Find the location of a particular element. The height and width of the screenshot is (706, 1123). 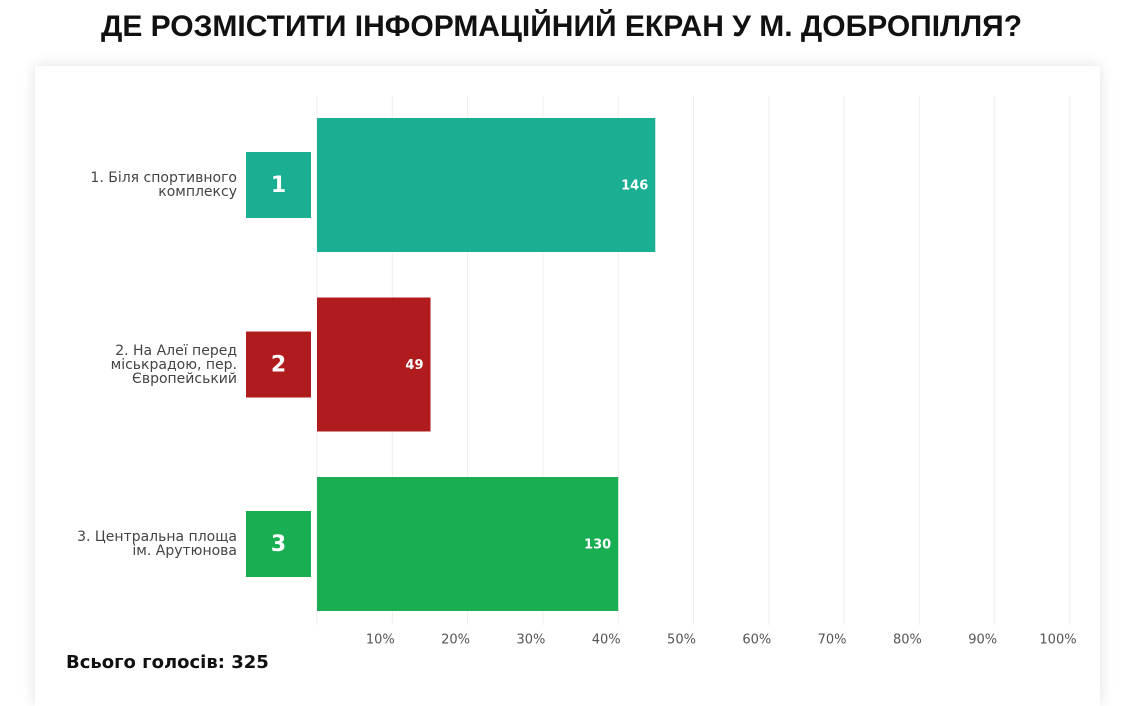

badge-label: 3 is located at coordinates (278, 544).